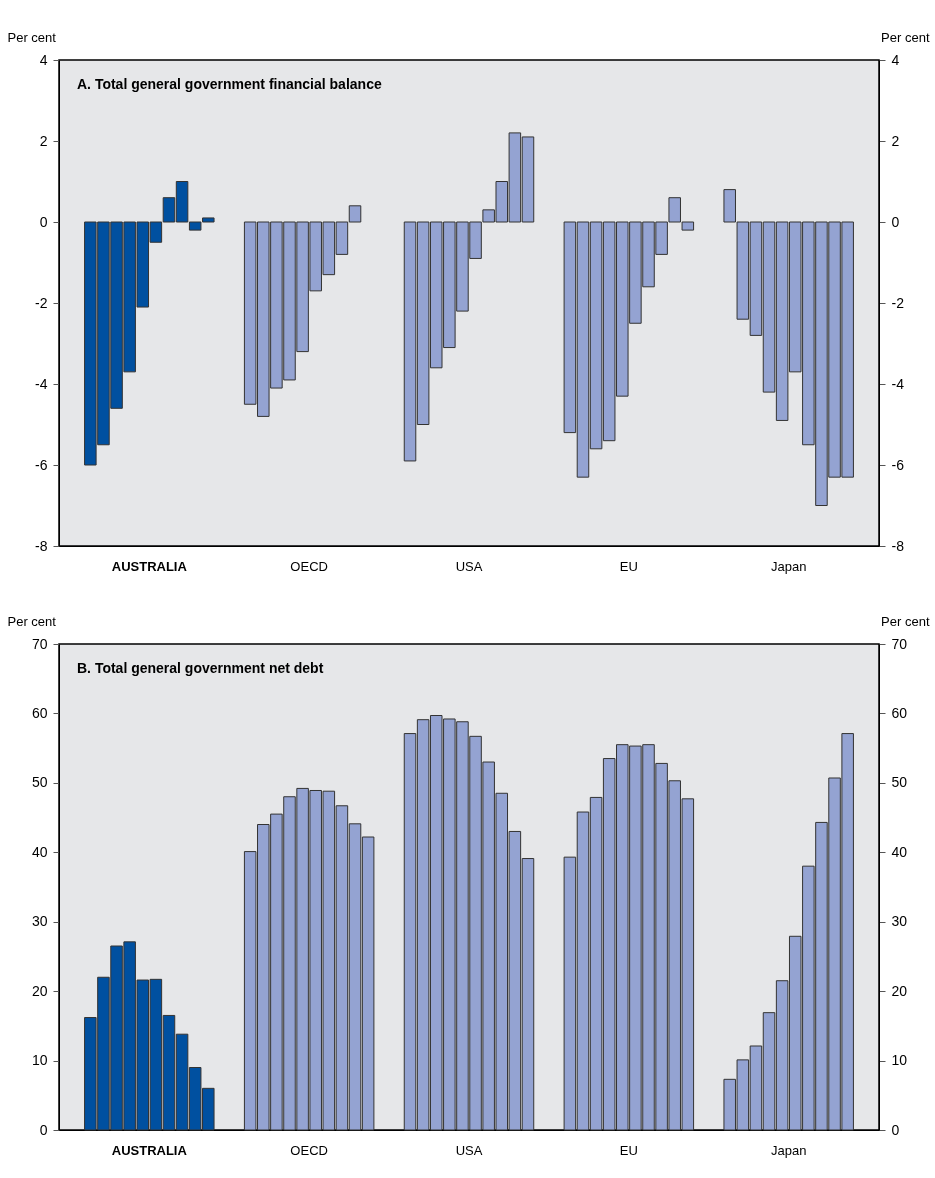 The width and height of the screenshot is (935, 1178). Describe the element at coordinates (39, 851) in the screenshot. I see `y-tick-label: 40` at that location.